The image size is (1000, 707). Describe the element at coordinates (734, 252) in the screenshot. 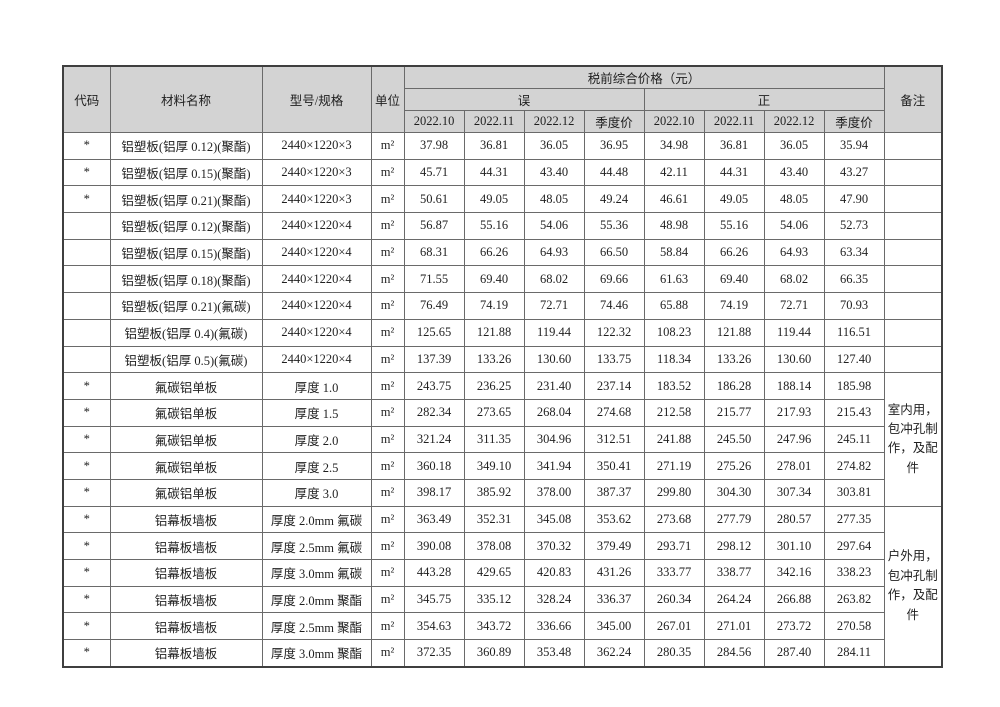

I see `correct-price-cell: 66.26` at that location.